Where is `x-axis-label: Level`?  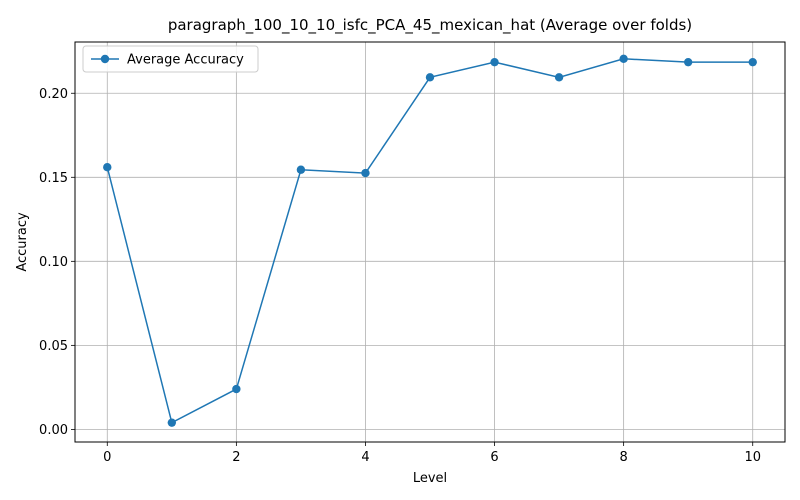
x-axis-label: Level is located at coordinates (430, 478).